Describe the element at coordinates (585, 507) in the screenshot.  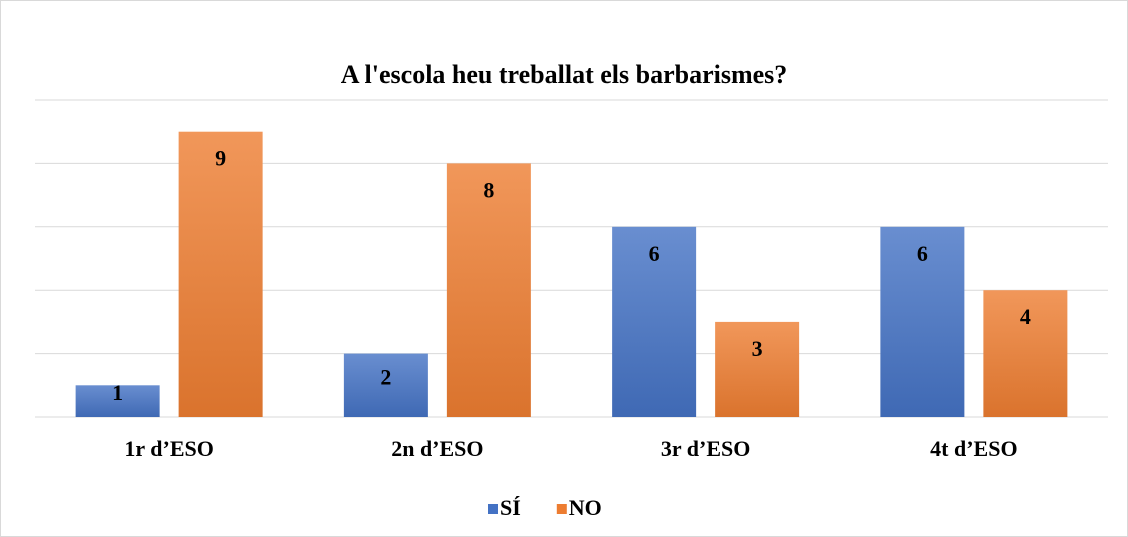
I see `legend-label: NO` at that location.